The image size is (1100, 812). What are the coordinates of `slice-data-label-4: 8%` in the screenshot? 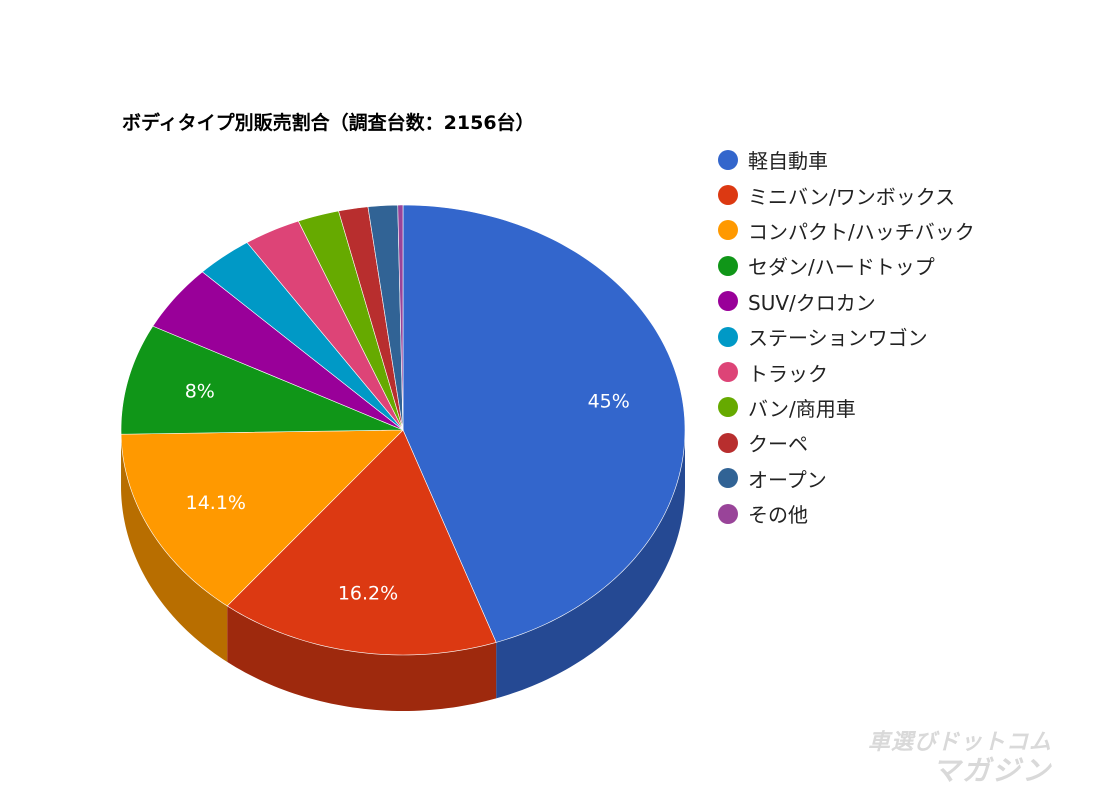 It's located at (200, 391).